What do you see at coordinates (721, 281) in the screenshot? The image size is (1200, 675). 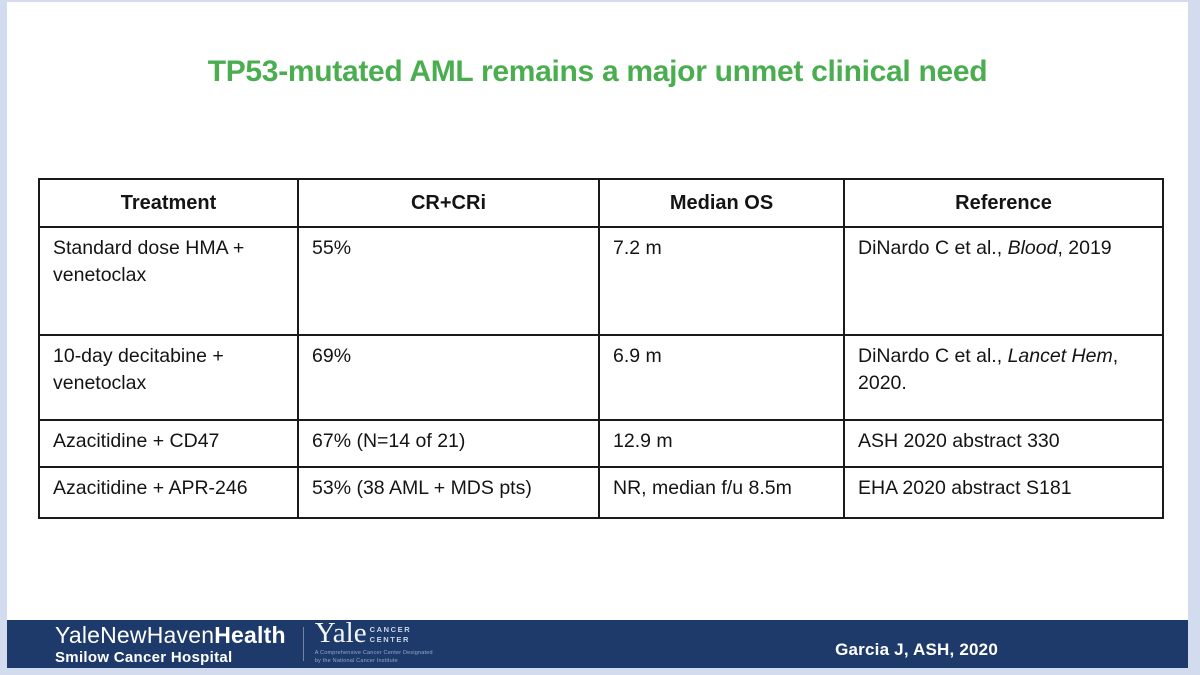 I see `cell-median-os: 7.2 m` at bounding box center [721, 281].